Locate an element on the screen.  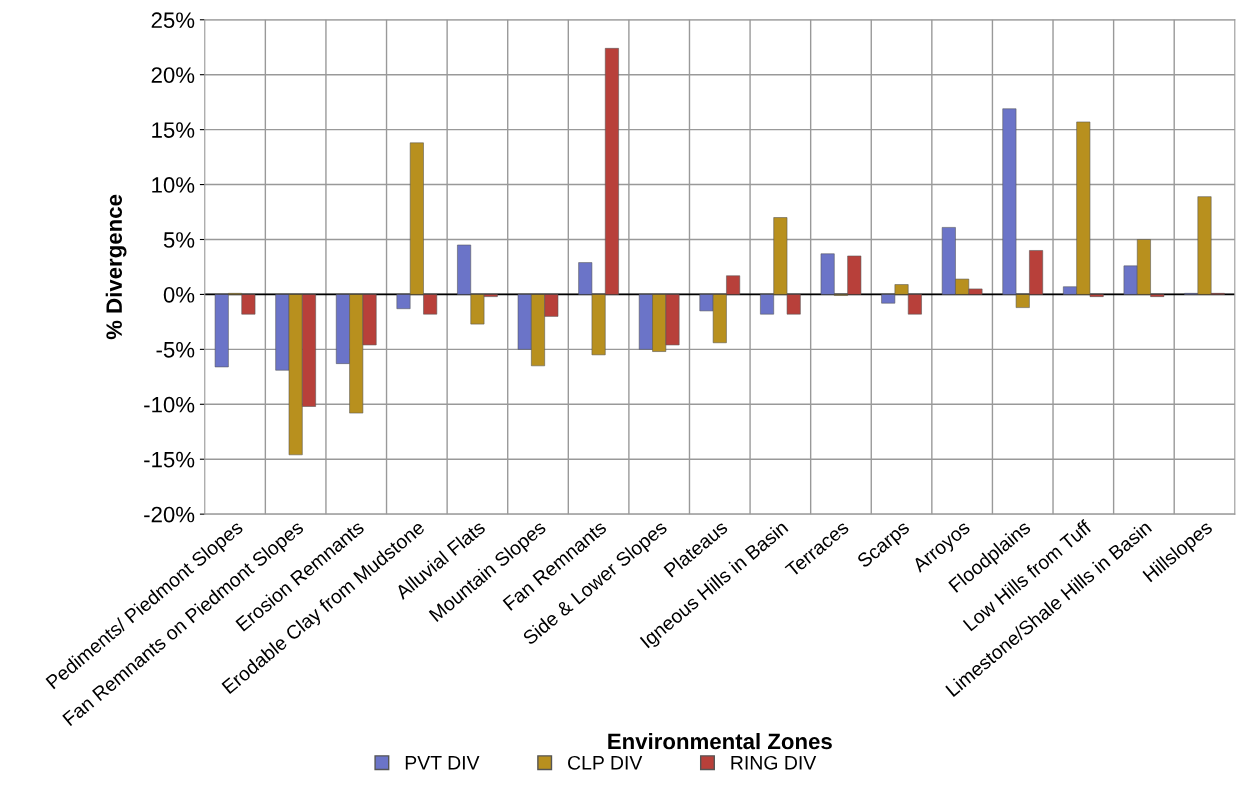
legend-label: CLP DIV is located at coordinates (605, 762).